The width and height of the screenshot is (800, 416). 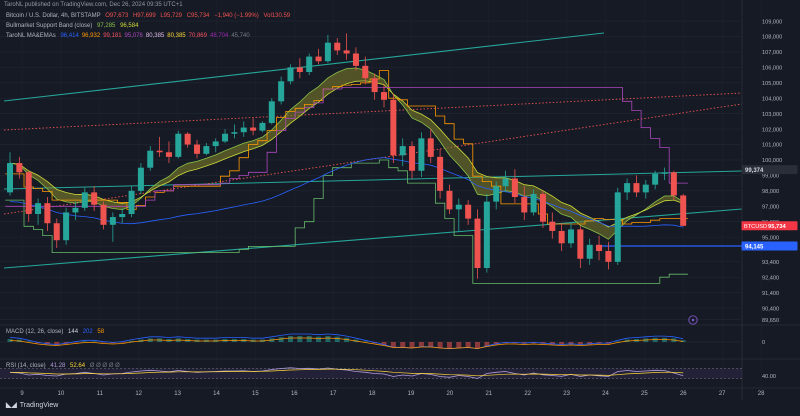 What do you see at coordinates (769, 246) in the screenshot?
I see `support-price-badge-bg` at bounding box center [769, 246].